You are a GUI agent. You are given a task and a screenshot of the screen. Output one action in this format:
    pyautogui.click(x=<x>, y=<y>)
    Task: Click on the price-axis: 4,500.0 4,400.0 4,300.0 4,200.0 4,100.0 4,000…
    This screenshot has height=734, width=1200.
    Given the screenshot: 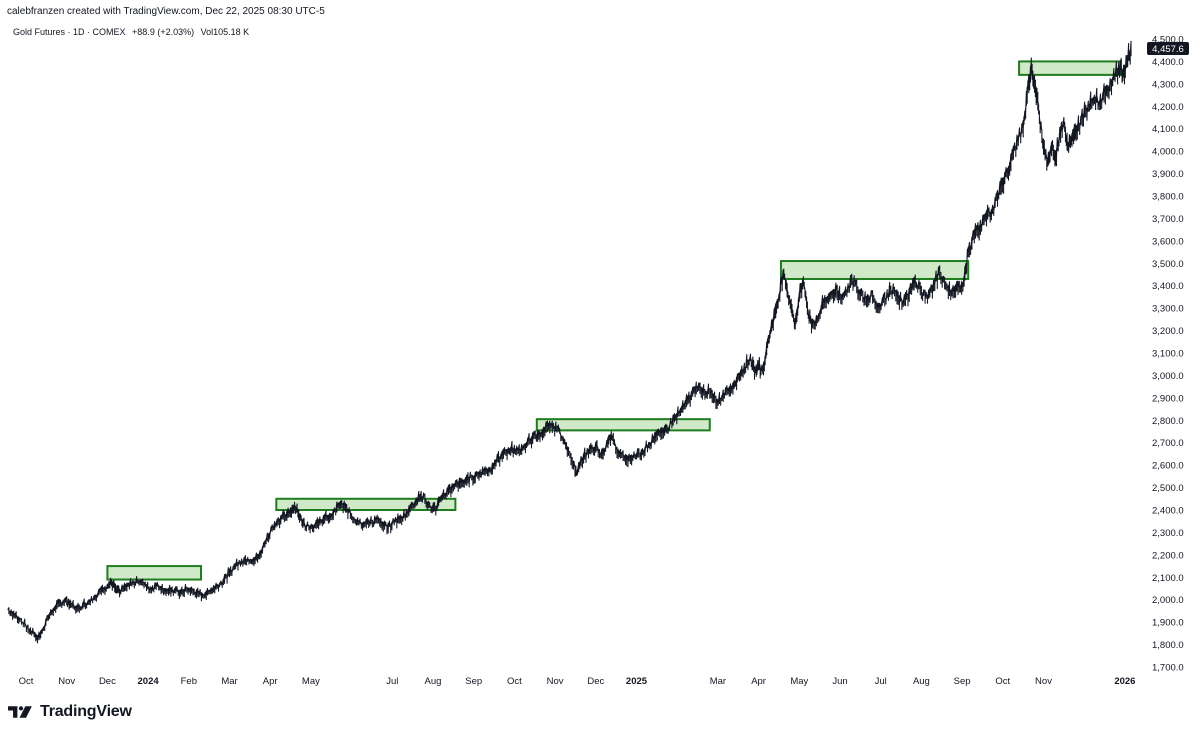 What is the action you would take?
    pyautogui.click(x=1168, y=354)
    